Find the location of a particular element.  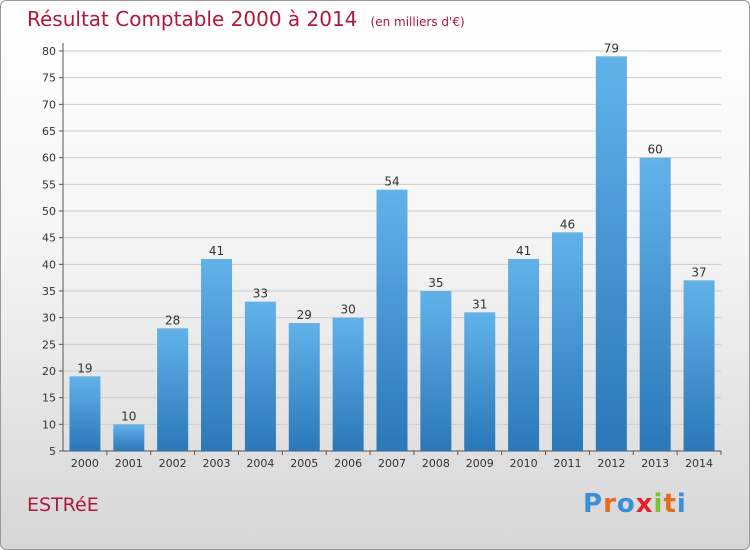

logo-letter: x is located at coordinates (644, 504).